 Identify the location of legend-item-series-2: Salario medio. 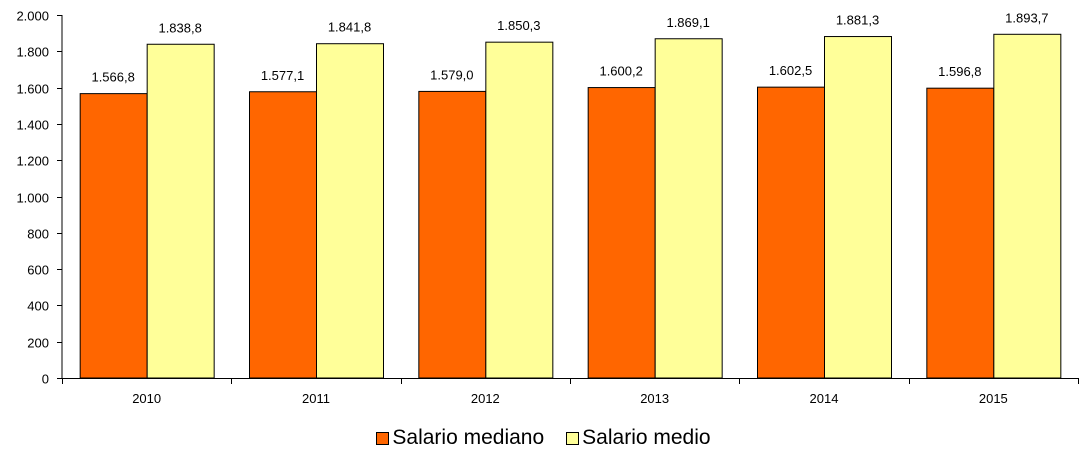
(638, 438).